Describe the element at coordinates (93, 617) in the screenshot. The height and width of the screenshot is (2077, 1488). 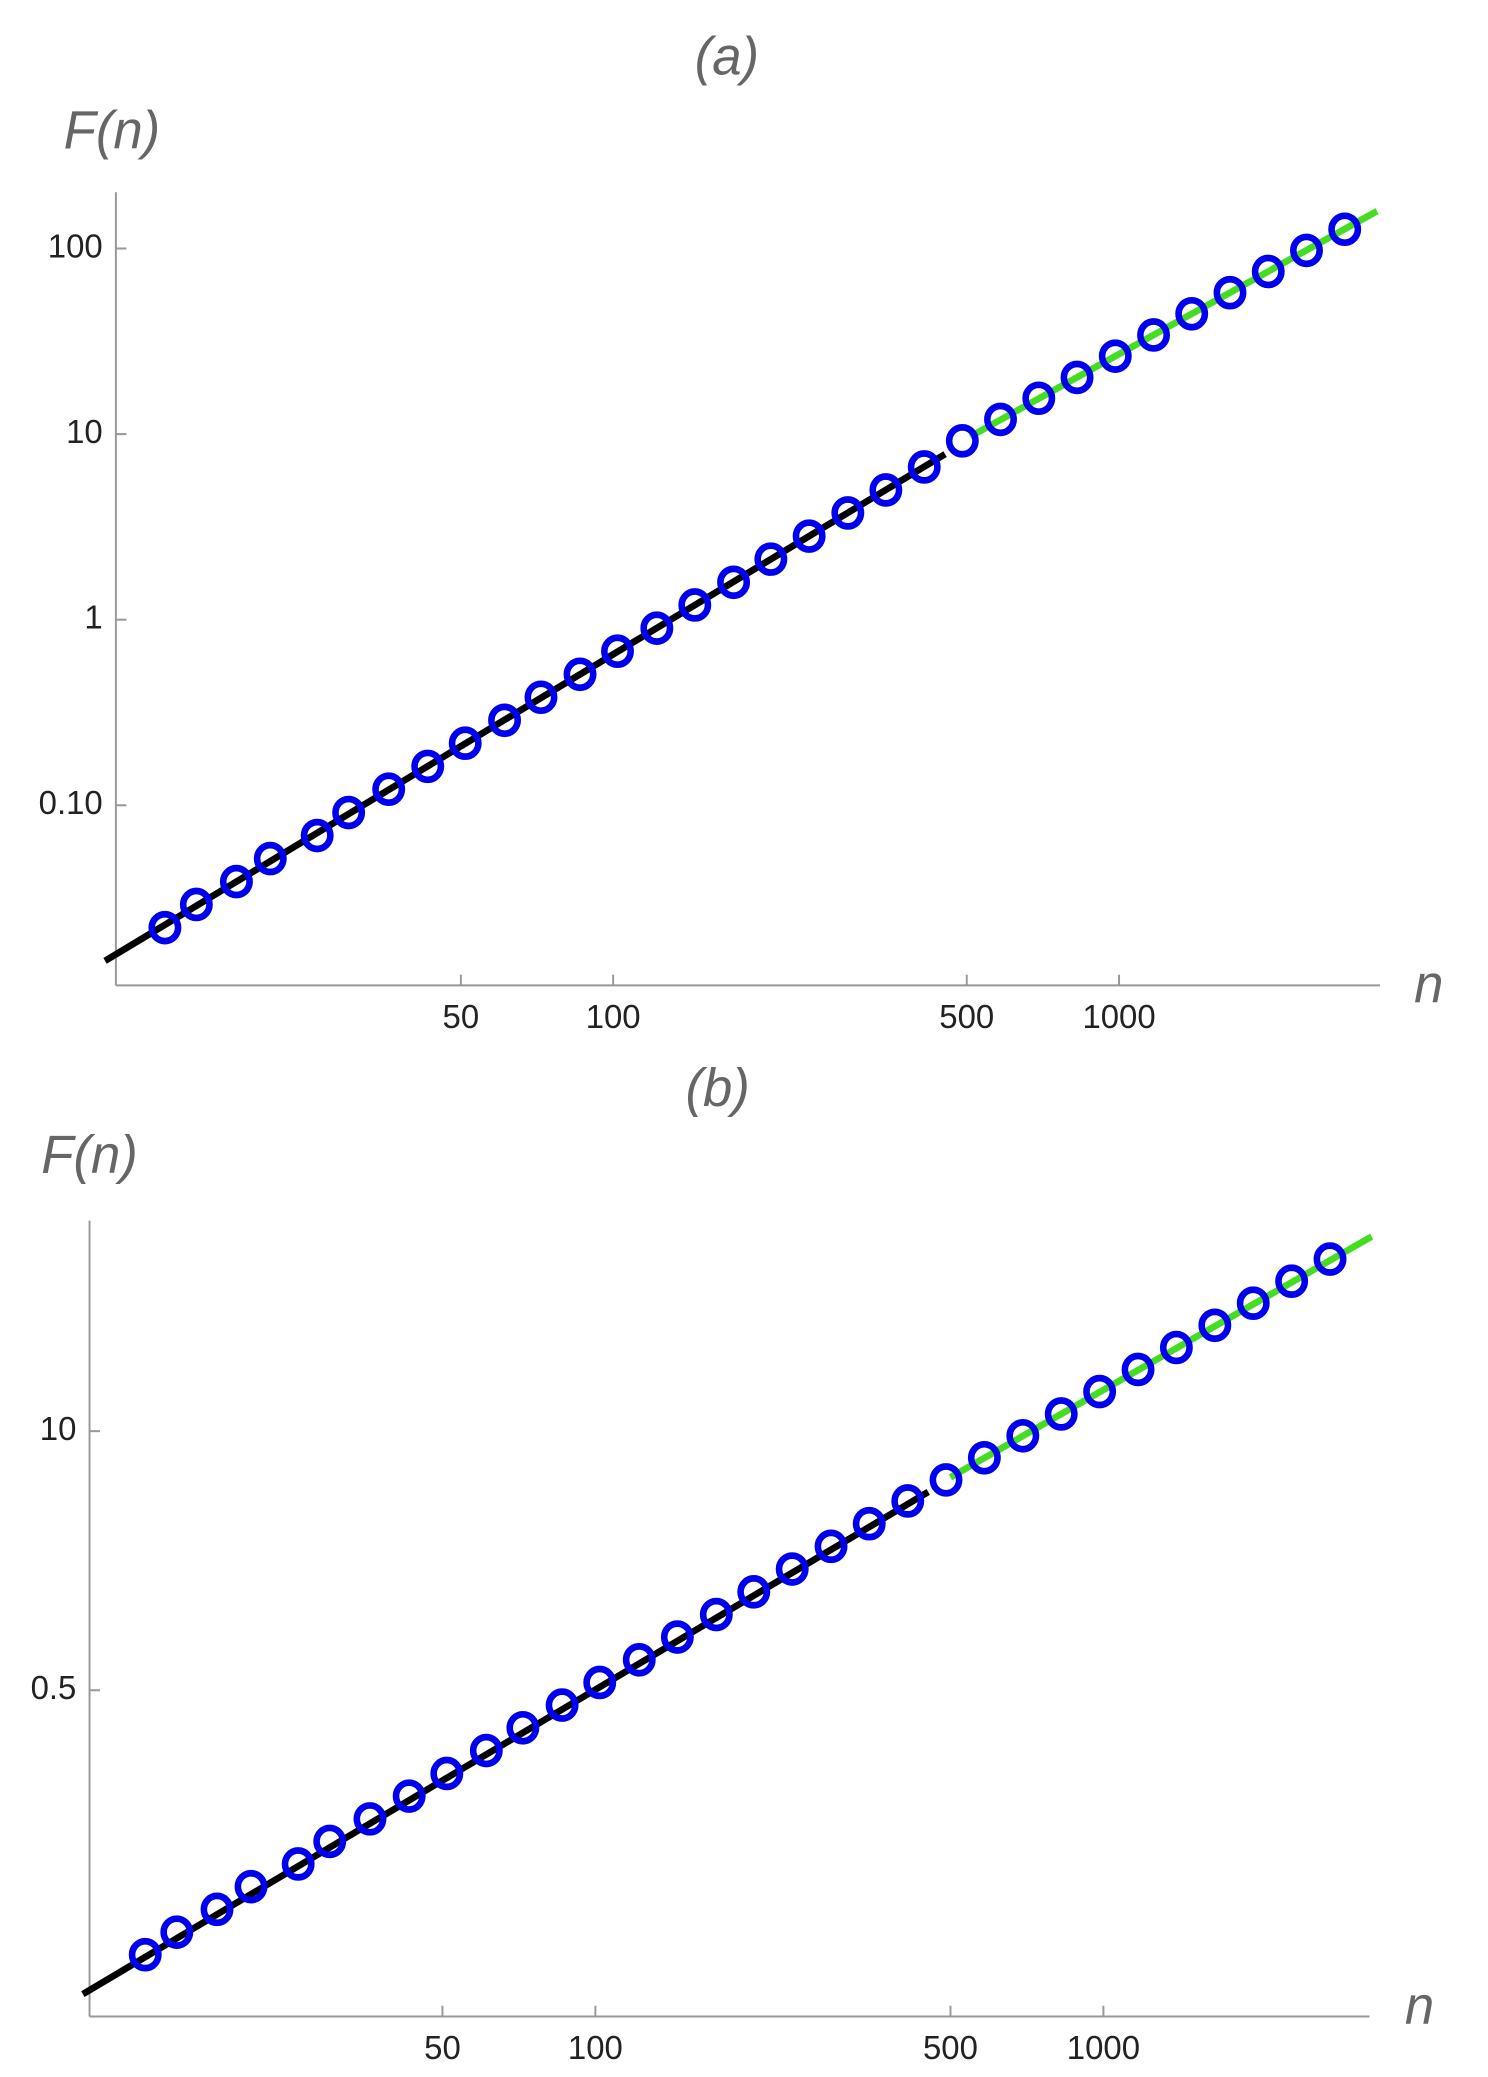
I see `y-tick-label: 1` at that location.